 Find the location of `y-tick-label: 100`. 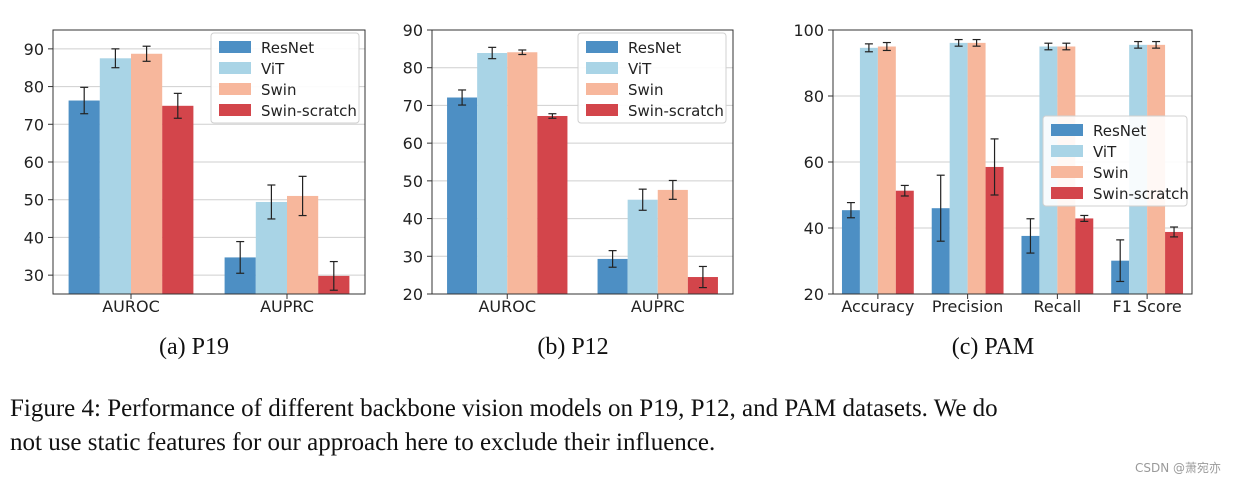

y-tick-label: 100 is located at coordinates (808, 30).